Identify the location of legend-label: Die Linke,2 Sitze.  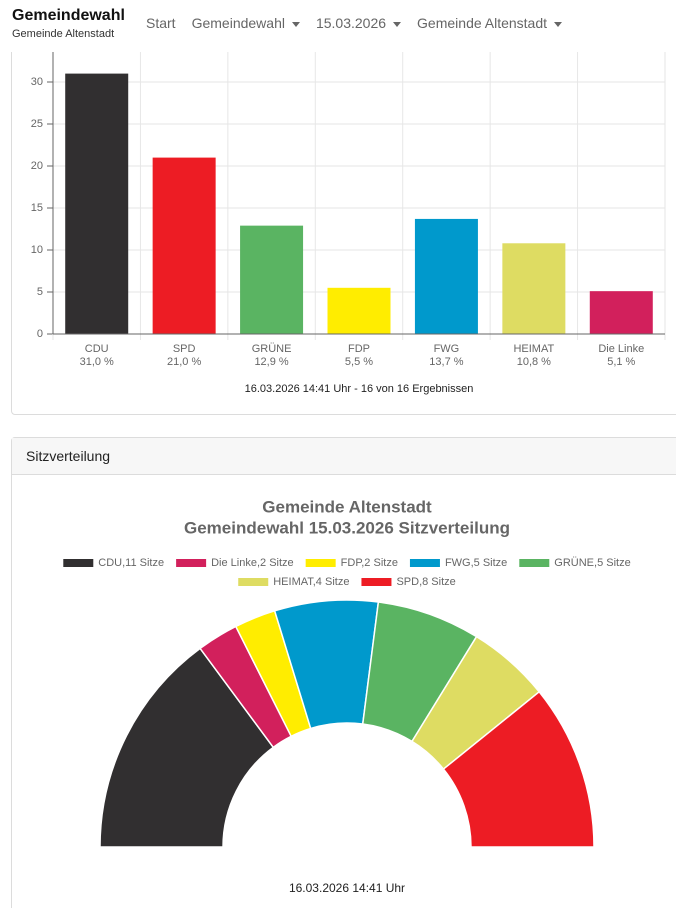
(252, 563).